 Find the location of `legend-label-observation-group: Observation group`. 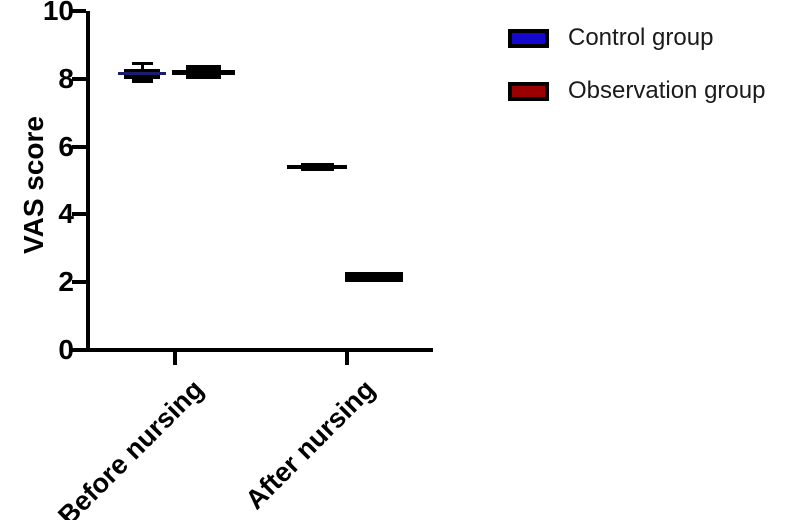

legend-label-observation-group: Observation group is located at coordinates (667, 91).